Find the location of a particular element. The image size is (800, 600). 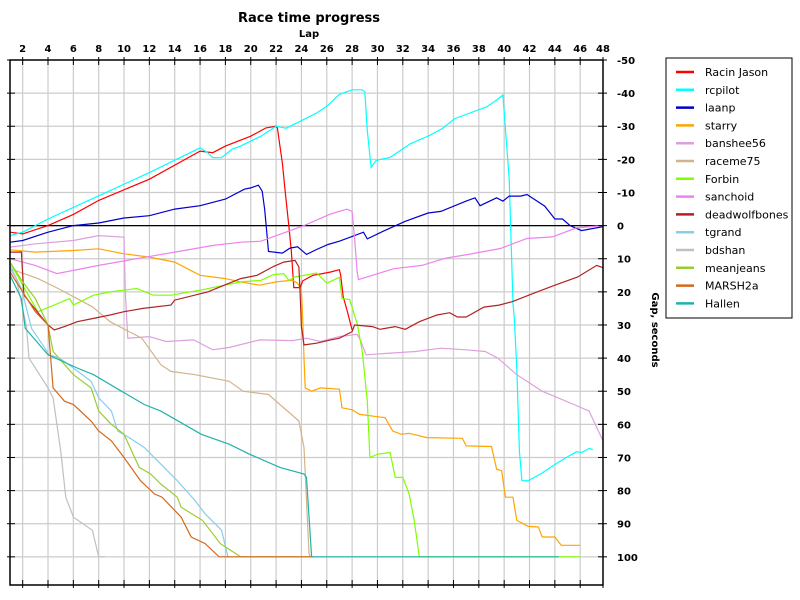

legend-entry: rcpilot is located at coordinates (722, 90).